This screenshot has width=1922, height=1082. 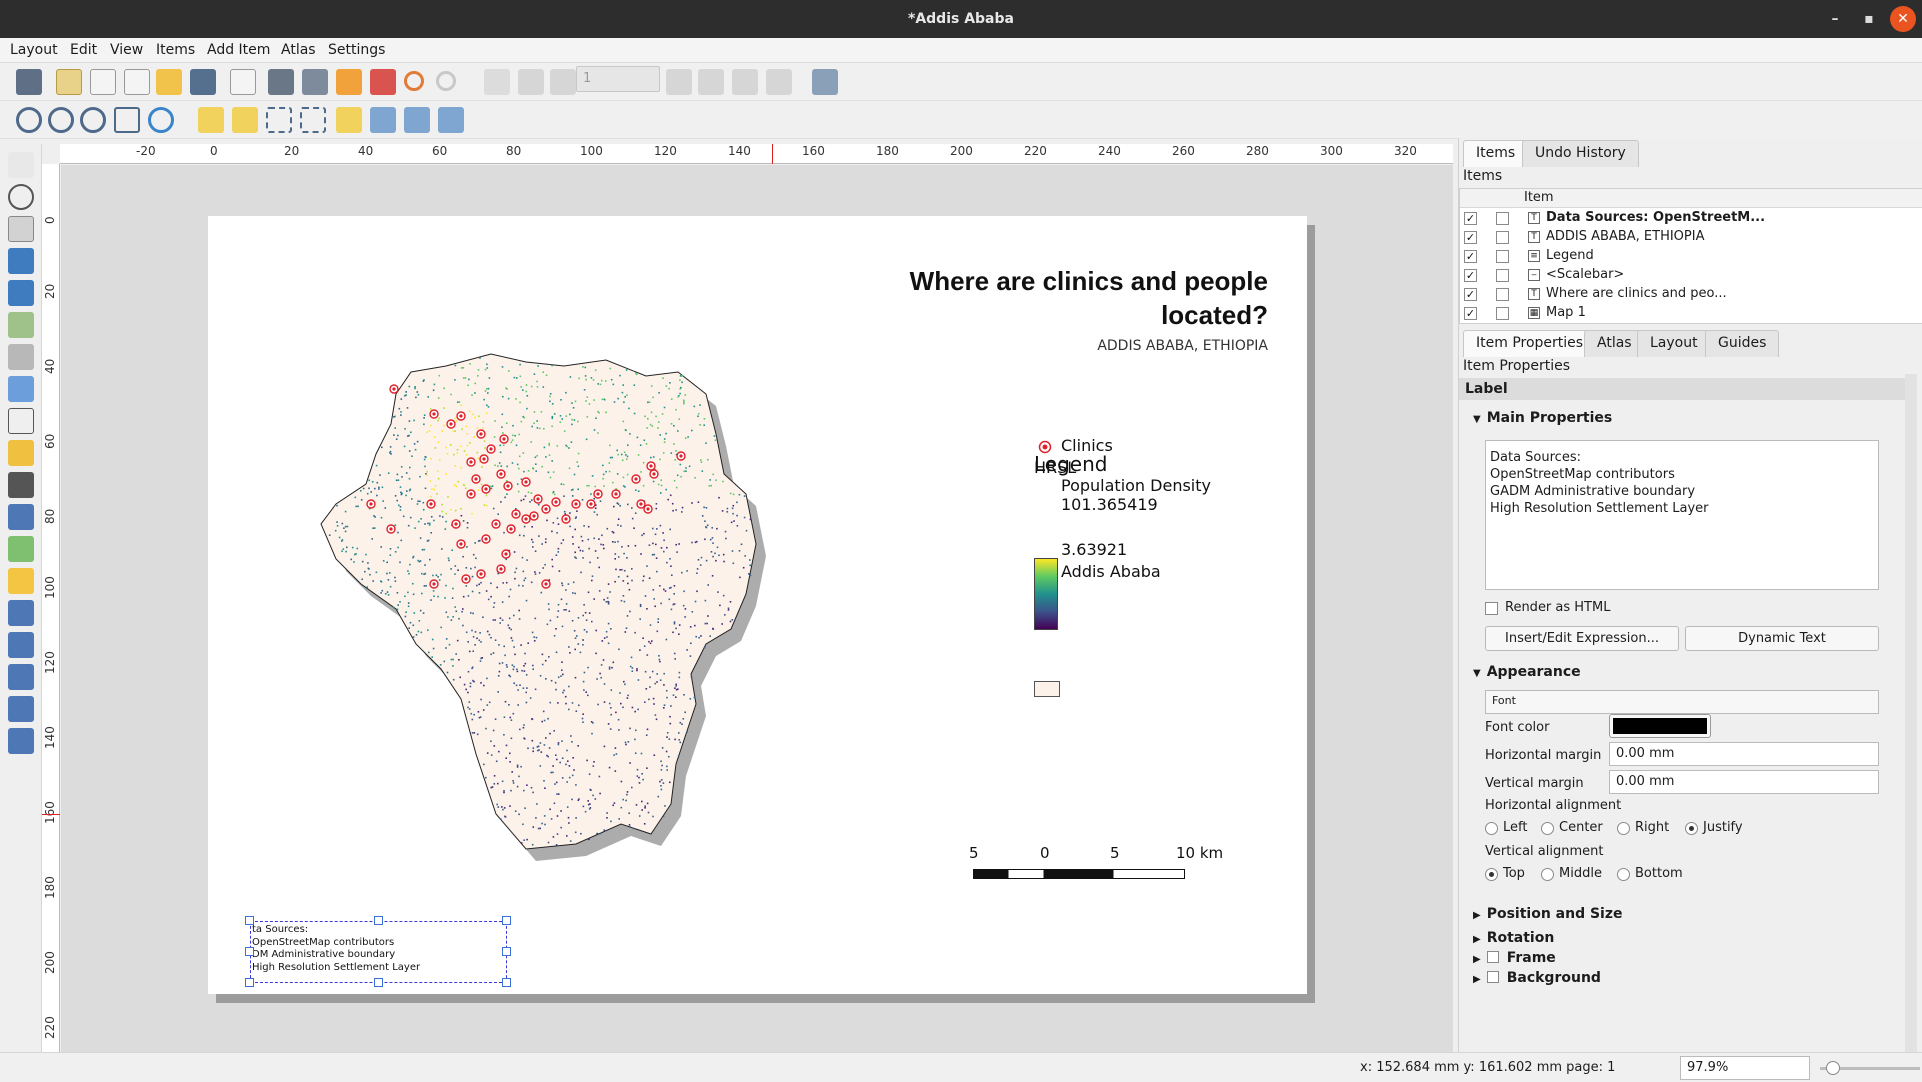 I want to click on add-label-icon, so click(x=21, y=421).